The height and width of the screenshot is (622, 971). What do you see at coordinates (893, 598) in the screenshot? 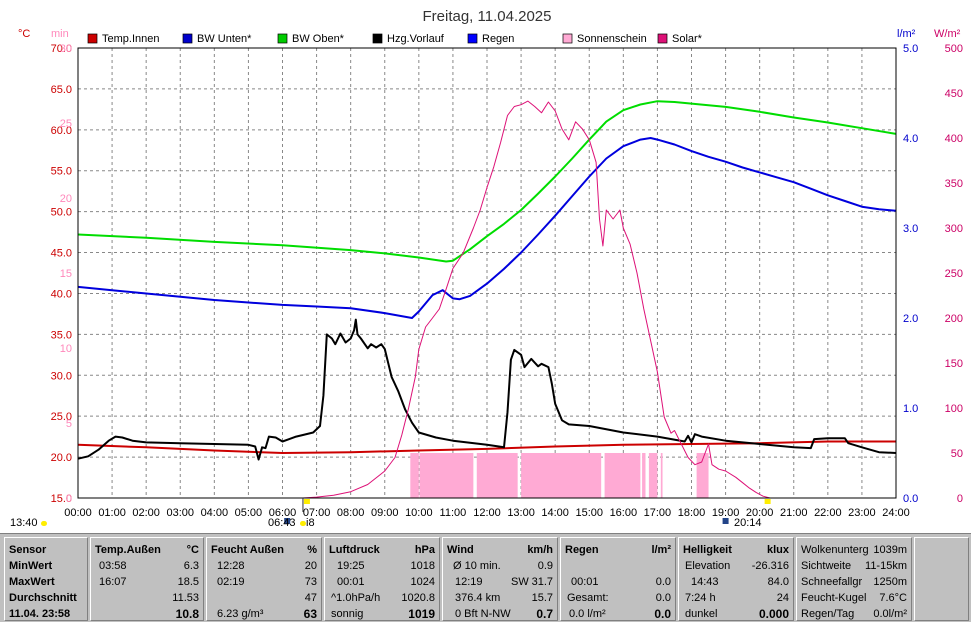
I see `extra-value: 7.6°C` at bounding box center [893, 598].